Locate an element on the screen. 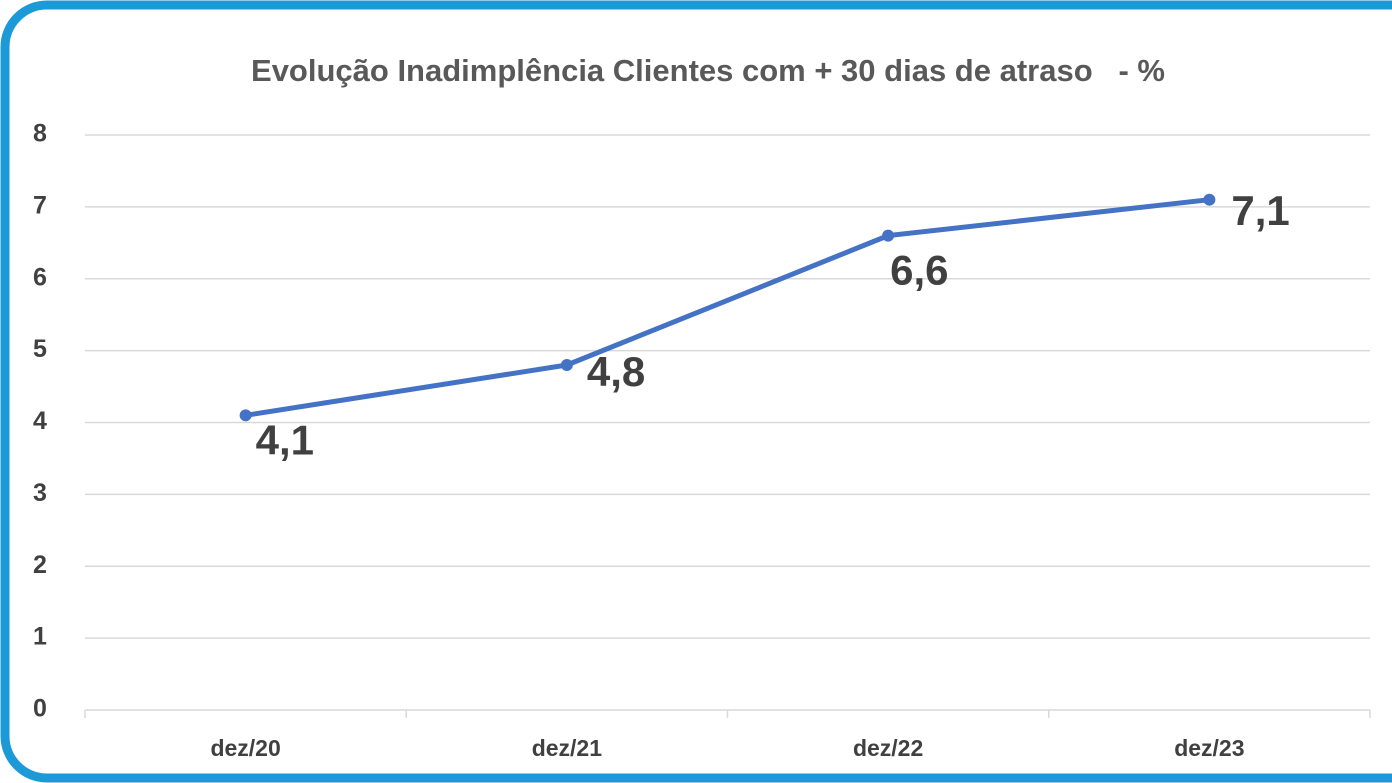 The height and width of the screenshot is (783, 1392). x-tick-label: dez/22 is located at coordinates (888, 748).